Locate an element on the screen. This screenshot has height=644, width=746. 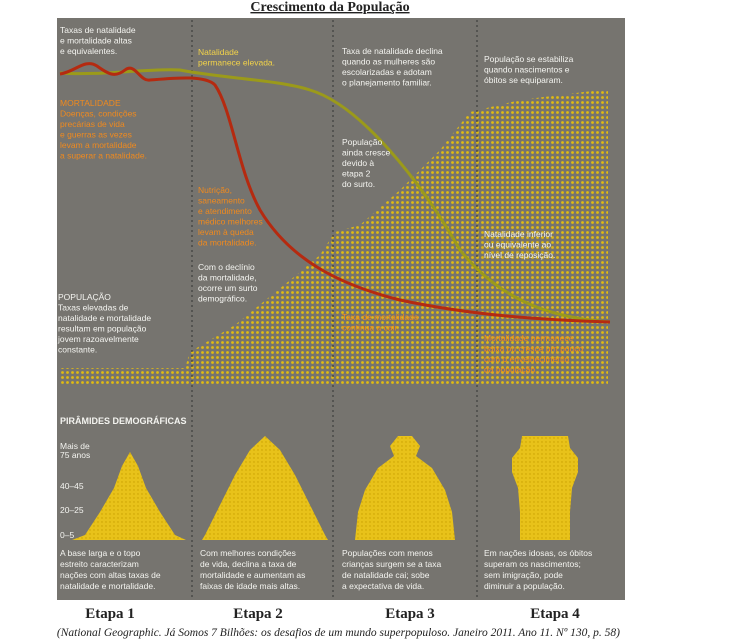
title: Crescimento da População is located at coordinates (329, 7).